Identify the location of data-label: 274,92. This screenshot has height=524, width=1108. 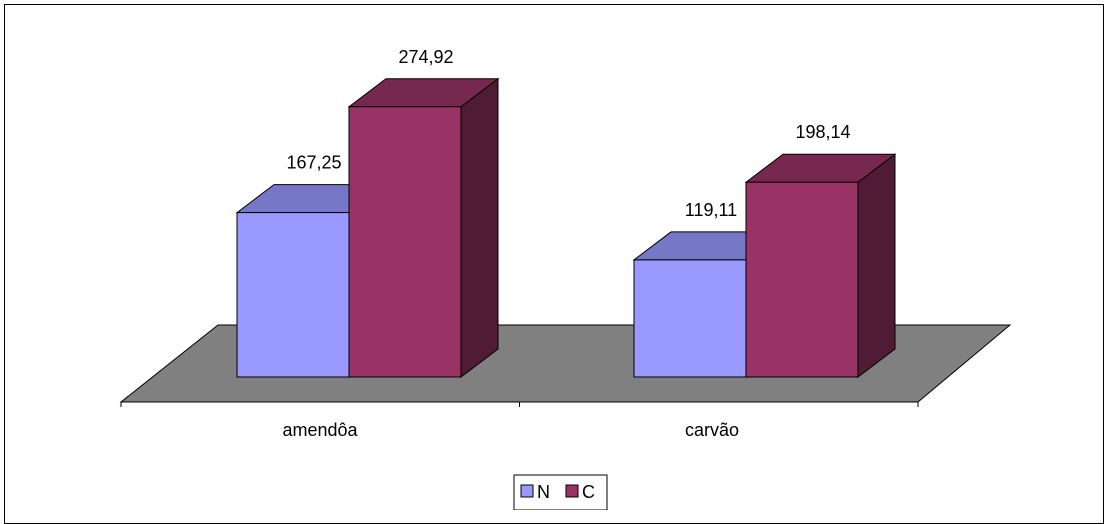
(425, 57).